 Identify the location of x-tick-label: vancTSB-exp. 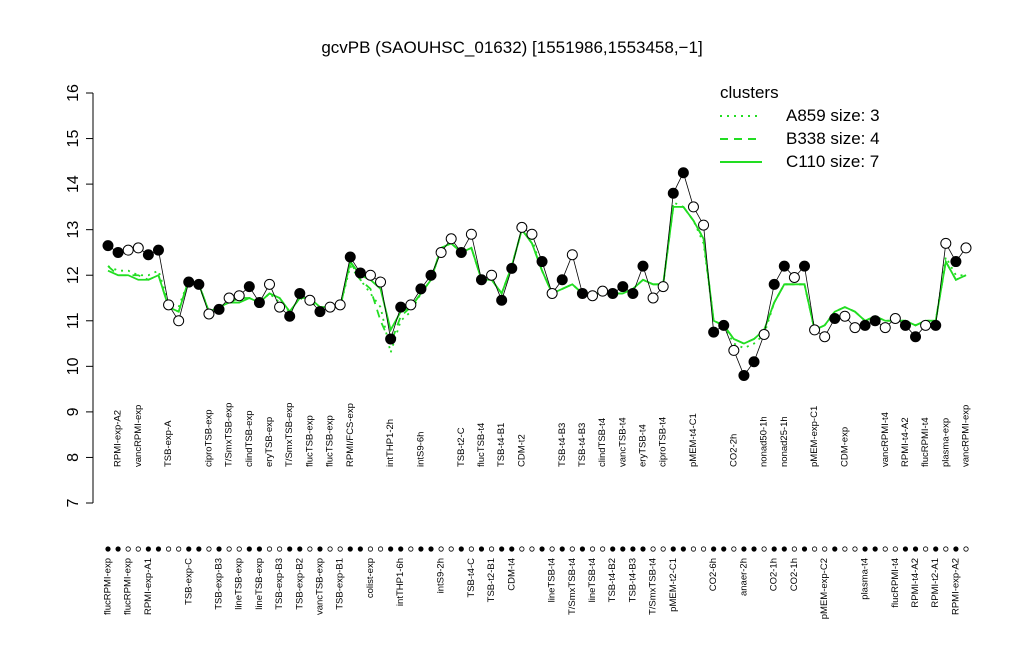
(319, 586).